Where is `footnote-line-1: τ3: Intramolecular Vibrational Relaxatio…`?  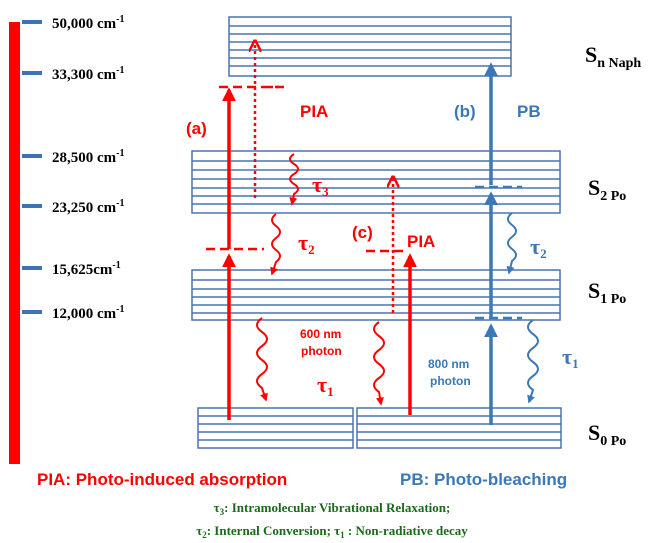 footnote-line-1: τ3: Intramolecular Vibrational Relaxatio… is located at coordinates (332, 508).